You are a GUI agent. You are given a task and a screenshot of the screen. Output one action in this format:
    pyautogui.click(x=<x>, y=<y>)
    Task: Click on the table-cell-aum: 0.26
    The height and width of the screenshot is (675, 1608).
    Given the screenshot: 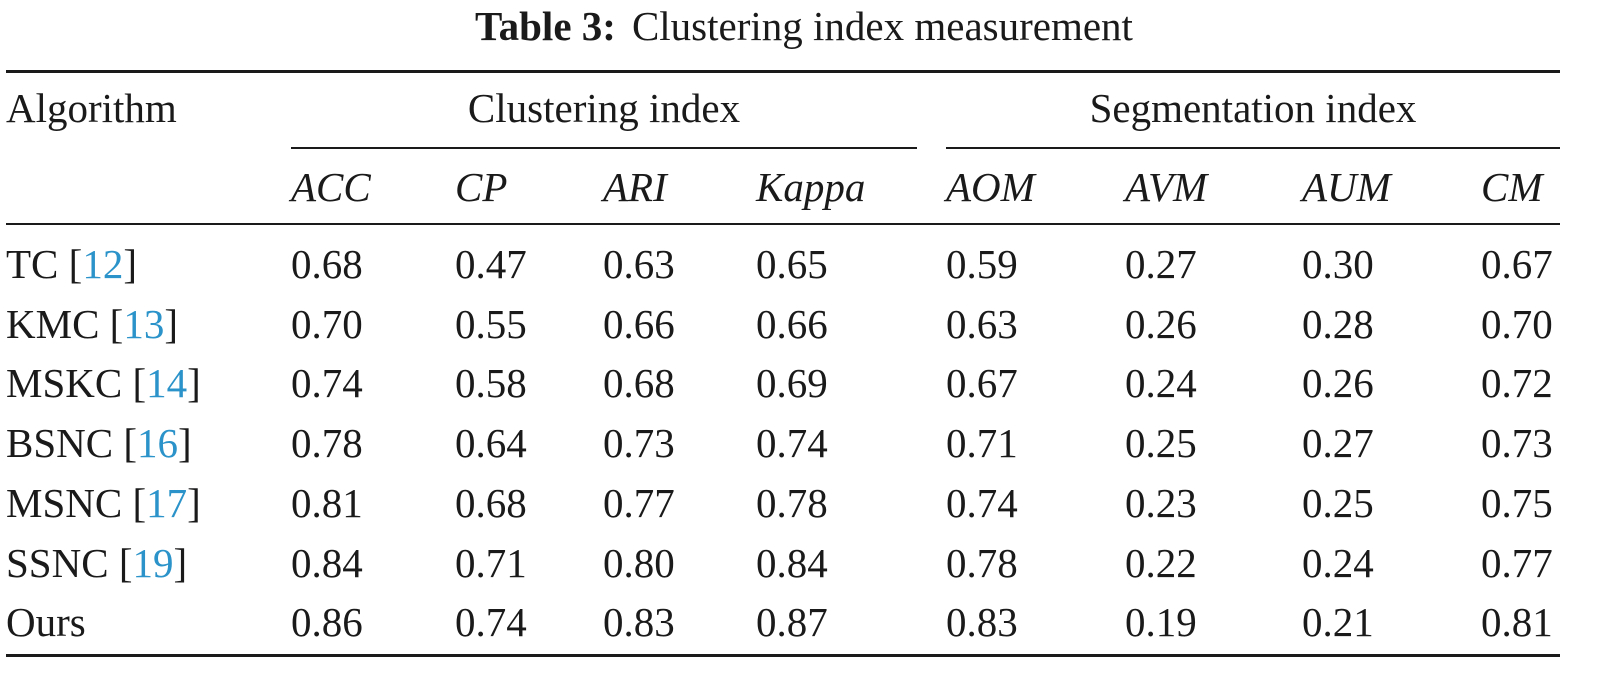 What is the action you would take?
    pyautogui.click(x=1338, y=383)
    